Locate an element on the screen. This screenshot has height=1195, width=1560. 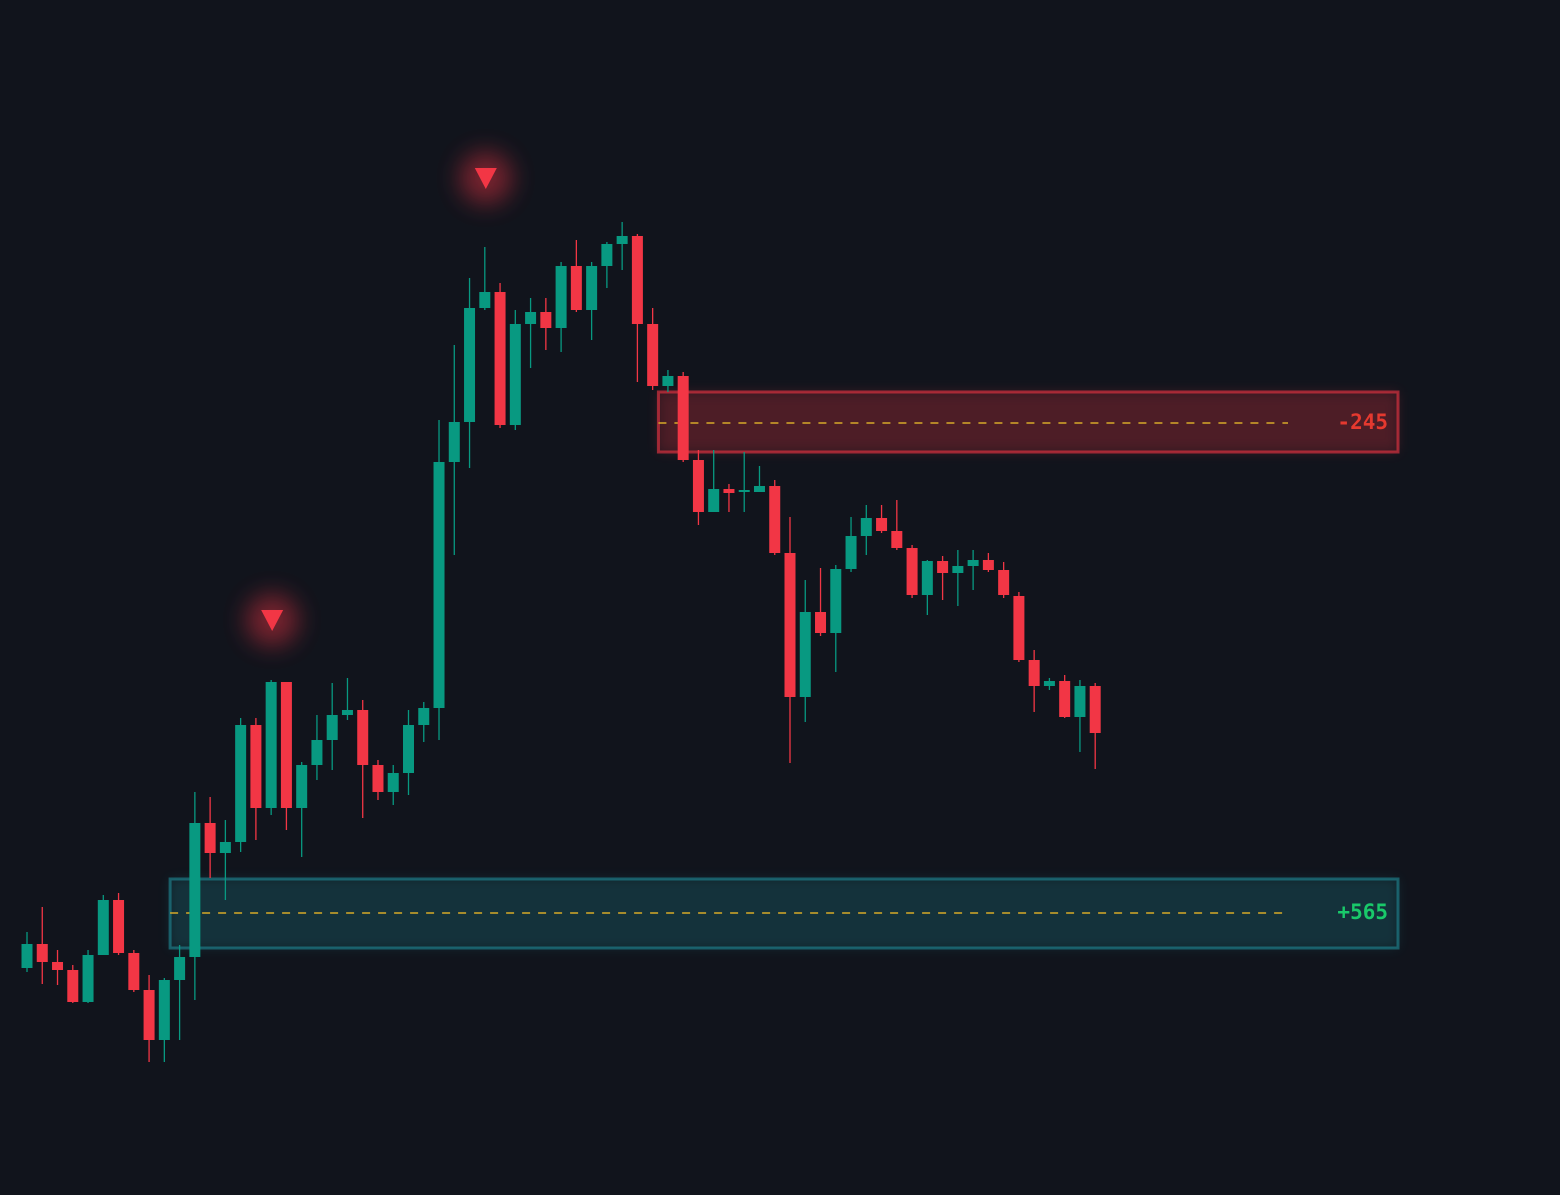
zone-label: +565 is located at coordinates (1362, 912).